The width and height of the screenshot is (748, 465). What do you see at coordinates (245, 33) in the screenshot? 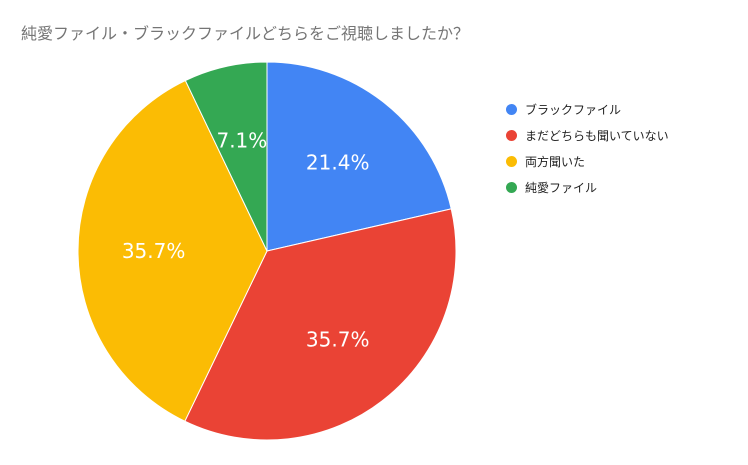
I see `chart-title: 純愛ファイル・ブラックファイルどちらをご視聴しましたか？` at bounding box center [245, 33].